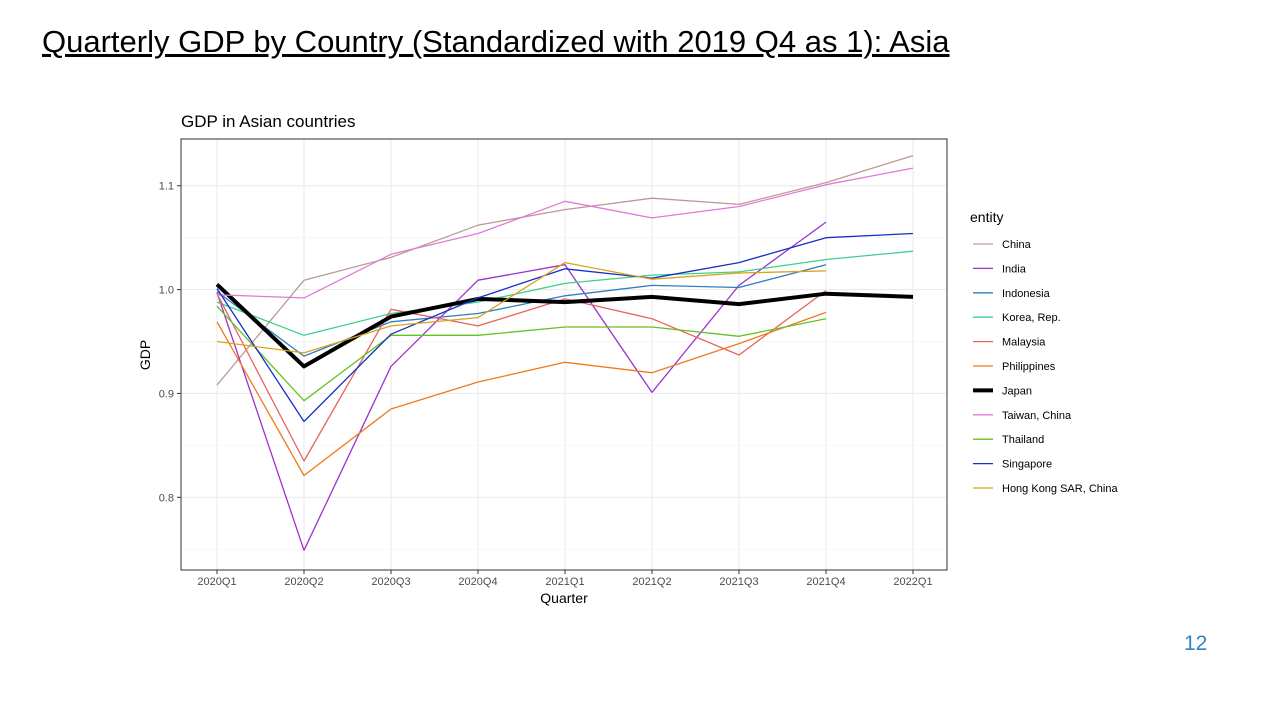  What do you see at coordinates (1023, 440) in the screenshot?
I see `legend-label: Thailand` at bounding box center [1023, 440].